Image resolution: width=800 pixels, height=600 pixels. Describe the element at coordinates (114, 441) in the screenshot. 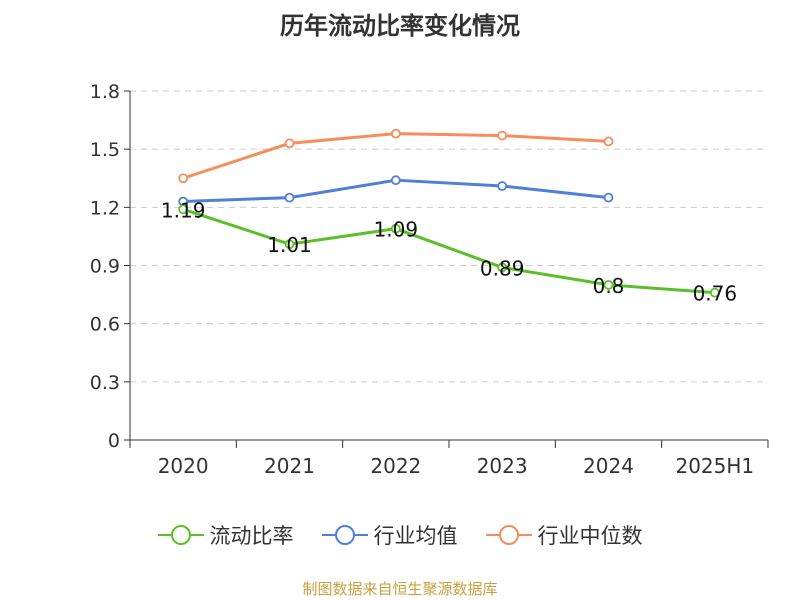

I see `y-tick-label: 0` at that location.